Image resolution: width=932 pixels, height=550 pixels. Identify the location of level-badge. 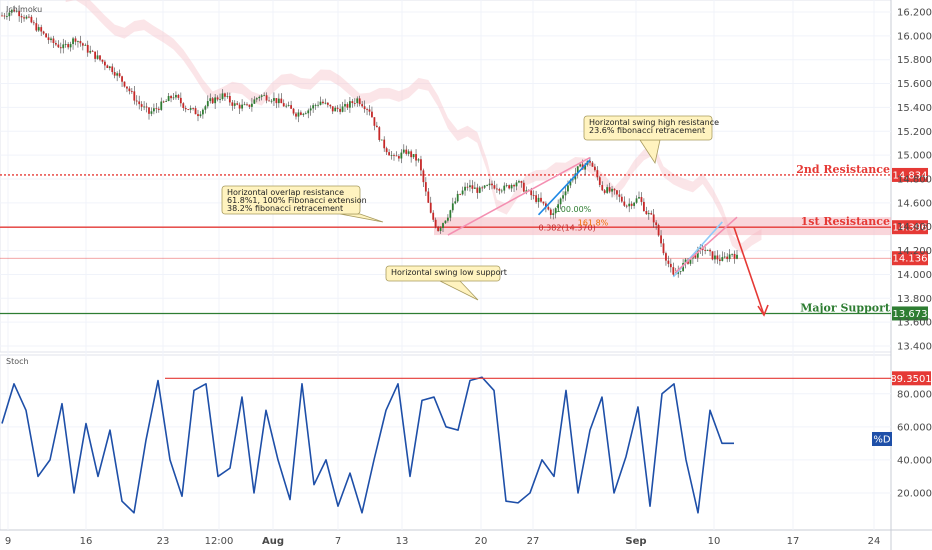
(910, 174).